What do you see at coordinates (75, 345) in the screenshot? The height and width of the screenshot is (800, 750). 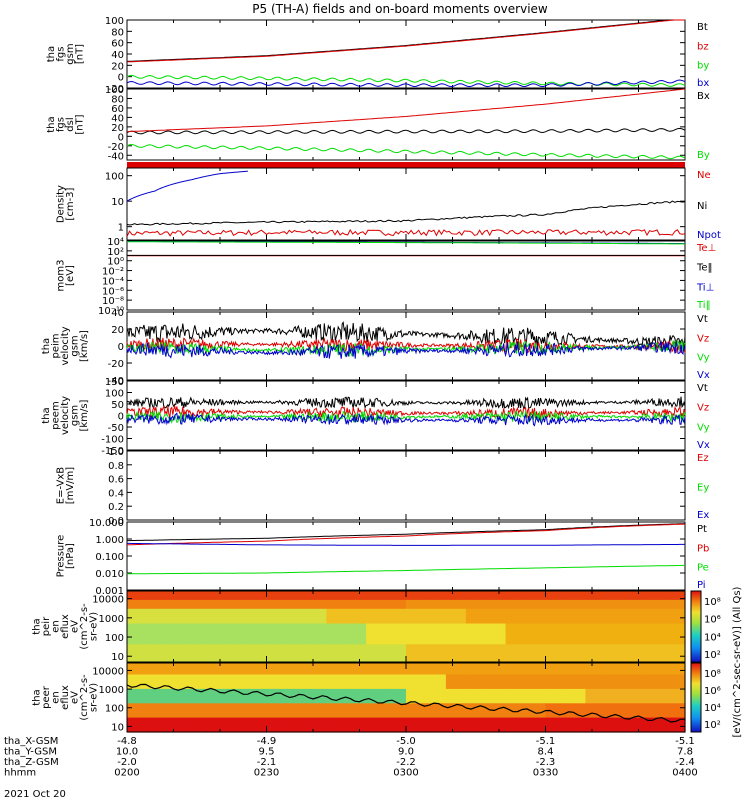 I see `y-axis-label: gsm` at bounding box center [75, 345].